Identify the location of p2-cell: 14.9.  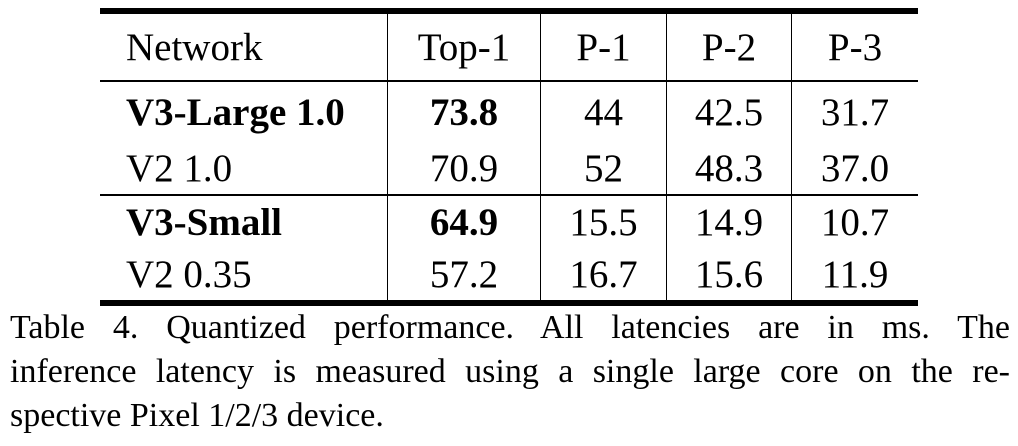
(729, 222).